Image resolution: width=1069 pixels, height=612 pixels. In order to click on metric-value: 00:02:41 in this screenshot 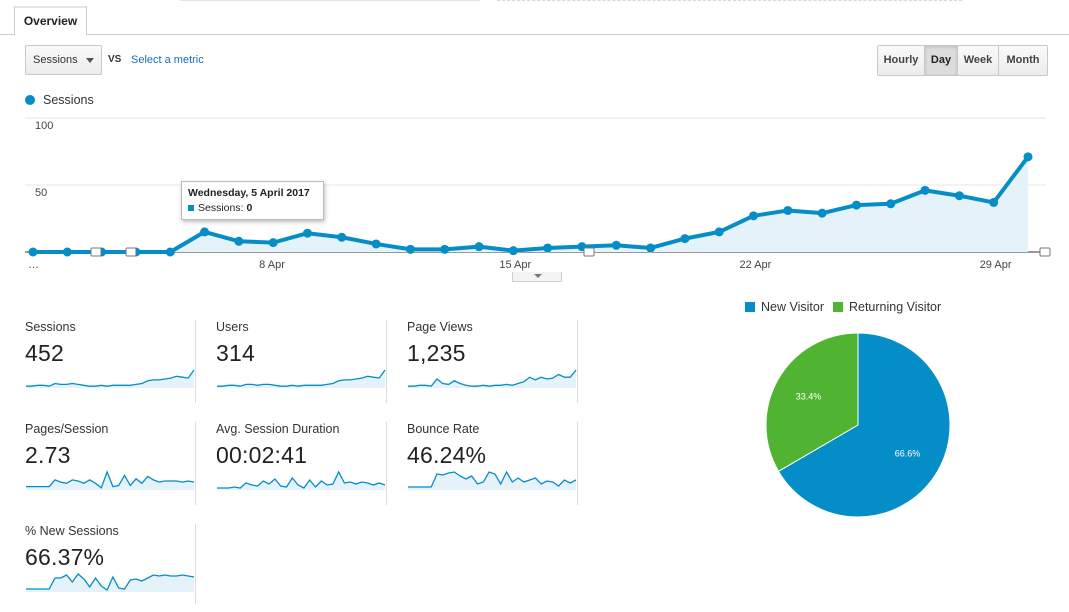, I will do `click(262, 455)`.